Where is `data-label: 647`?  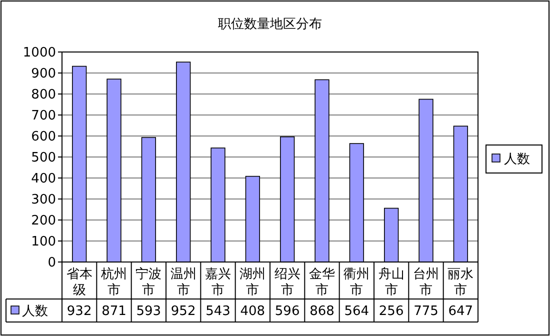
data-label: 647 is located at coordinates (461, 311).